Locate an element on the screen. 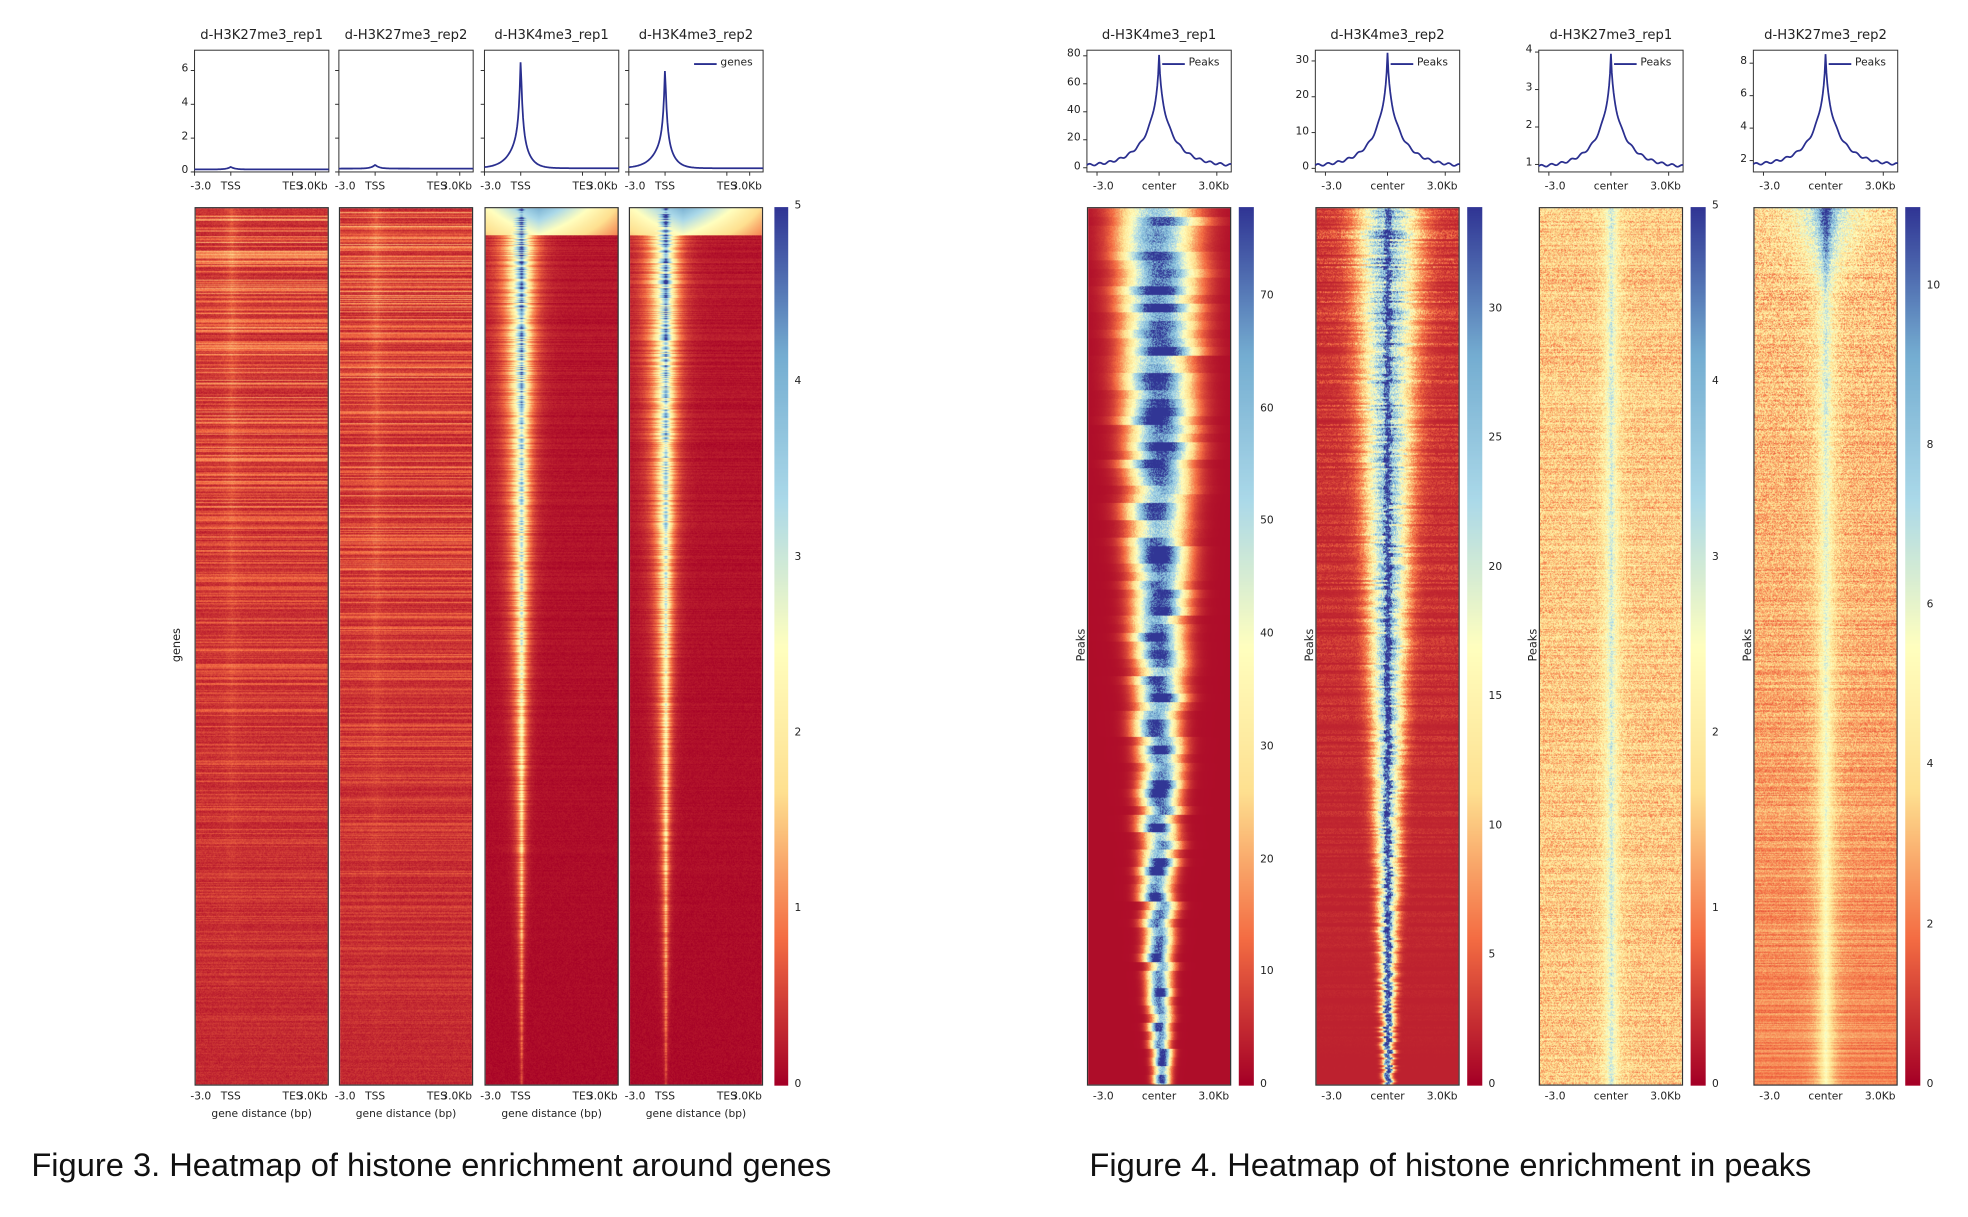 This screenshot has width=1968, height=1217. fig3-panel-3-bottom-xtick-label: 3.0Kb is located at coordinates (602, 1097).